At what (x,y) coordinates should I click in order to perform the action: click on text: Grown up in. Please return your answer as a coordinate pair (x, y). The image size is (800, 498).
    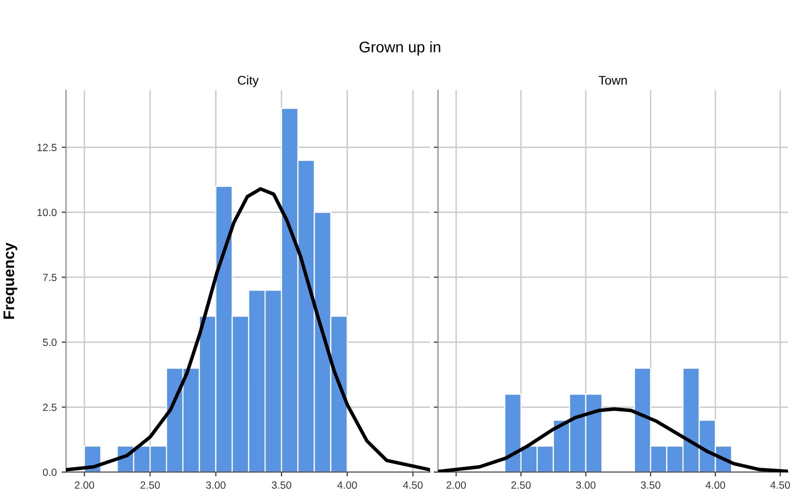
    Looking at the image, I should click on (400, 48).